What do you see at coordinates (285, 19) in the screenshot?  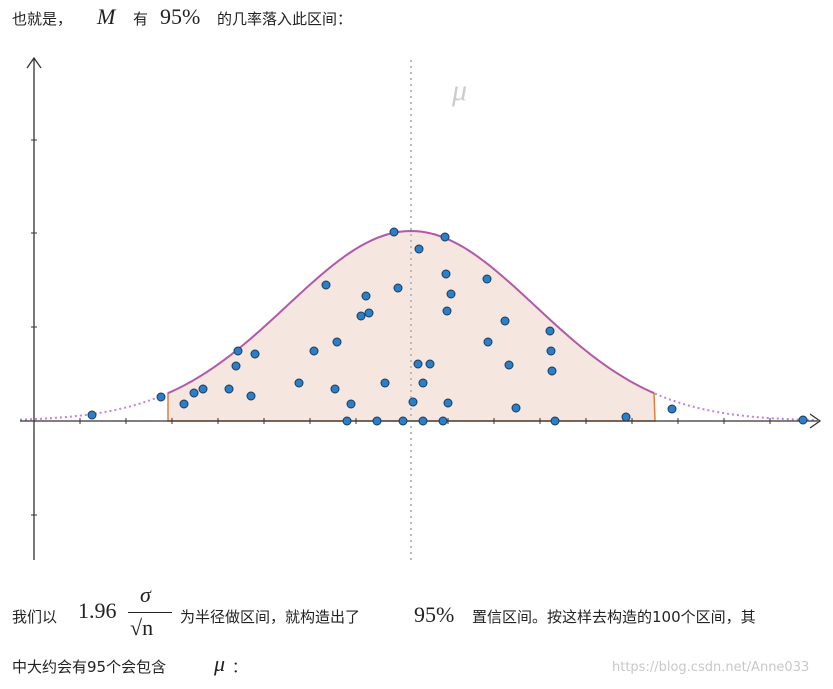 I see `text: 的几率落入此区间：` at bounding box center [285, 19].